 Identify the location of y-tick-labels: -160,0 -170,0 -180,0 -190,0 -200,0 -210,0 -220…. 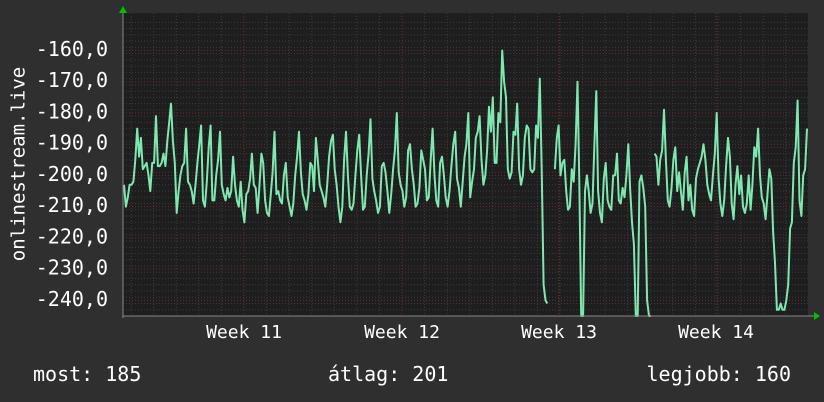
(72, 174).